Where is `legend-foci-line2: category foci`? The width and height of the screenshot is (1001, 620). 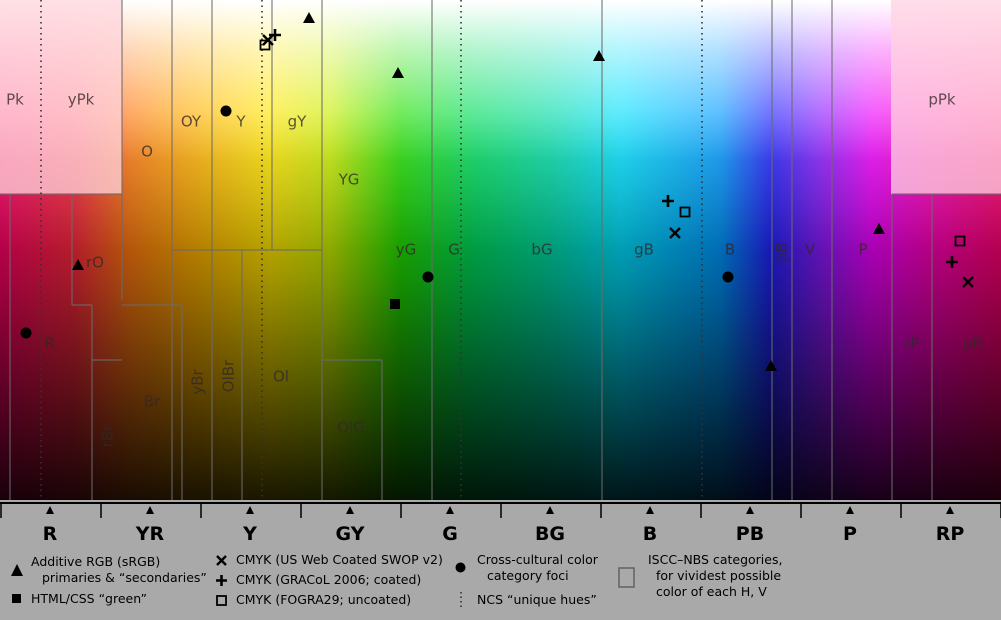
legend-foci-line2: category foci is located at coordinates (528, 575).